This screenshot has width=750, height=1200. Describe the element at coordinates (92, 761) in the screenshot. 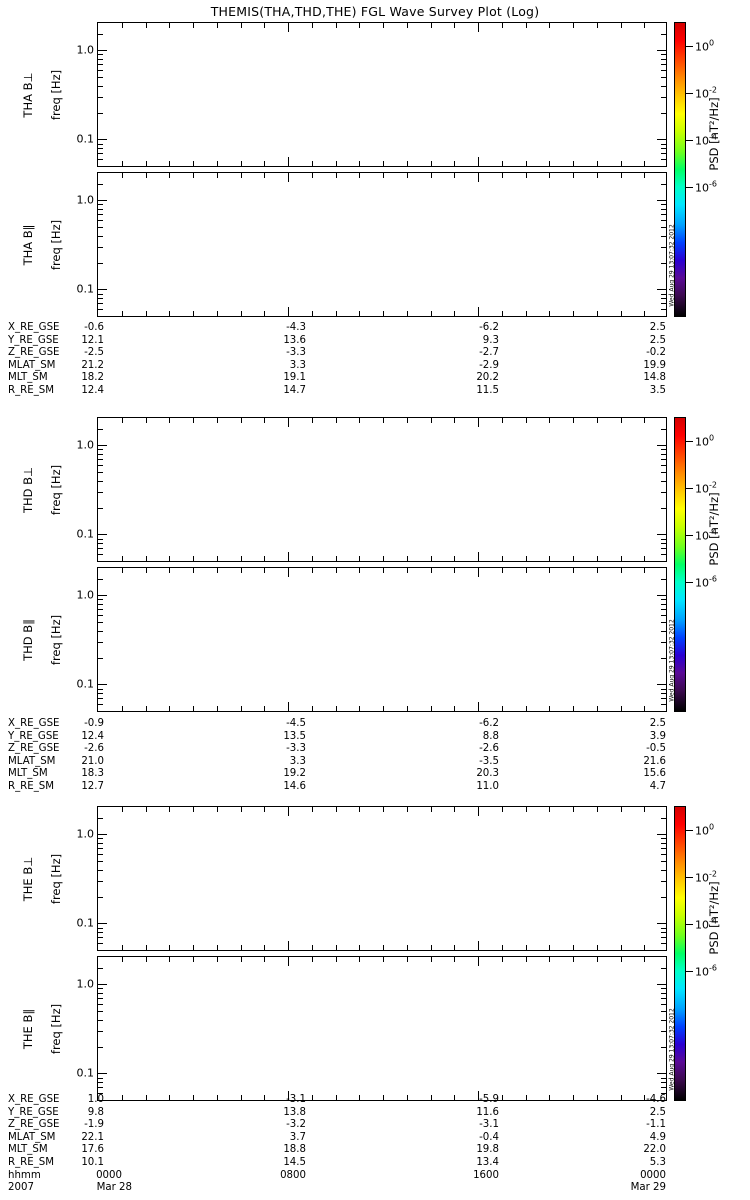

I see `ephemeris-value: 21.0` at that location.